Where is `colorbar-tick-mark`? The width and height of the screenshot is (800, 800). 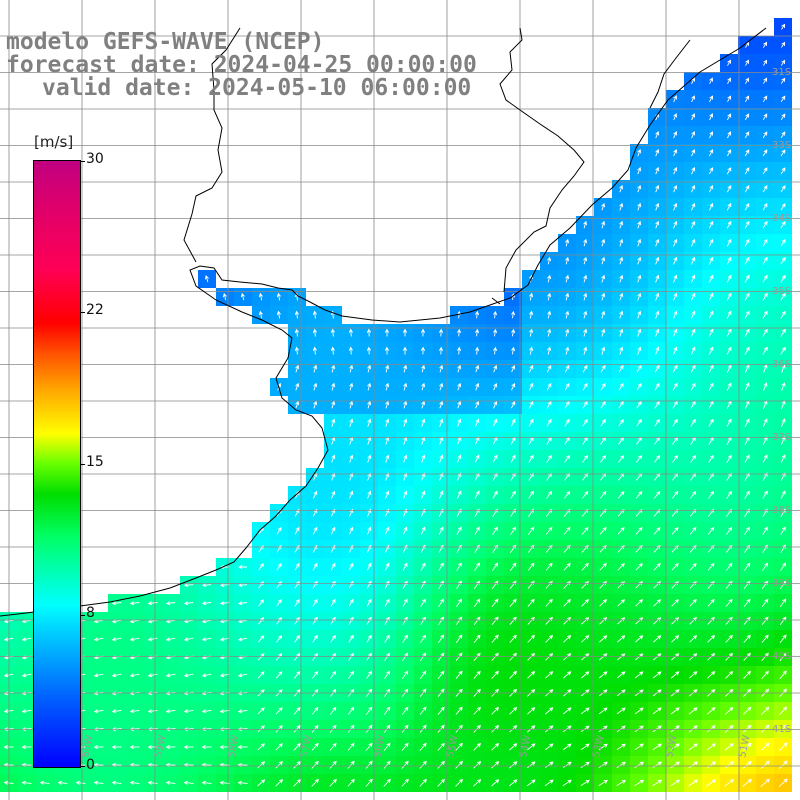
colorbar-tick-mark is located at coordinates (82, 615).